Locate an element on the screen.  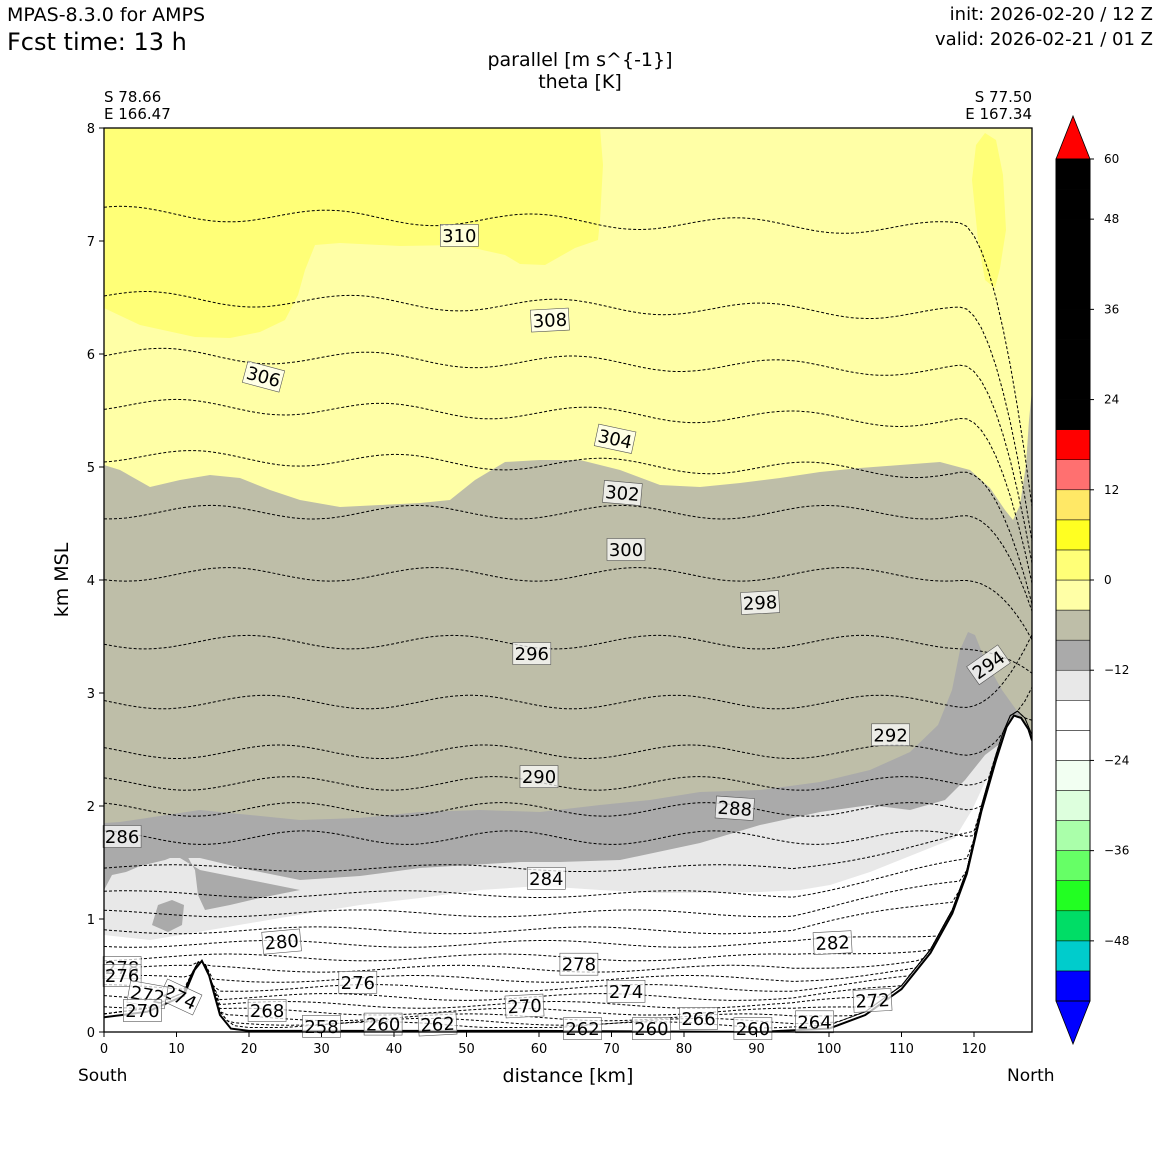
theta-label-text: 290 is located at coordinates (539, 777).